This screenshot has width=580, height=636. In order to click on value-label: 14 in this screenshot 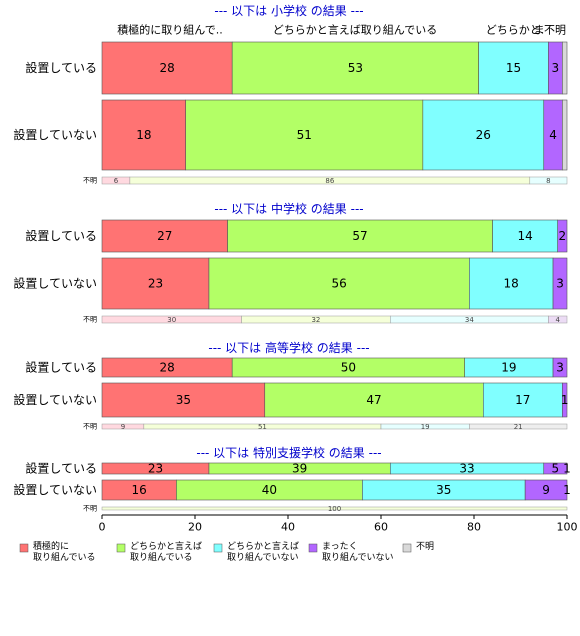, I will do `click(525, 236)`.